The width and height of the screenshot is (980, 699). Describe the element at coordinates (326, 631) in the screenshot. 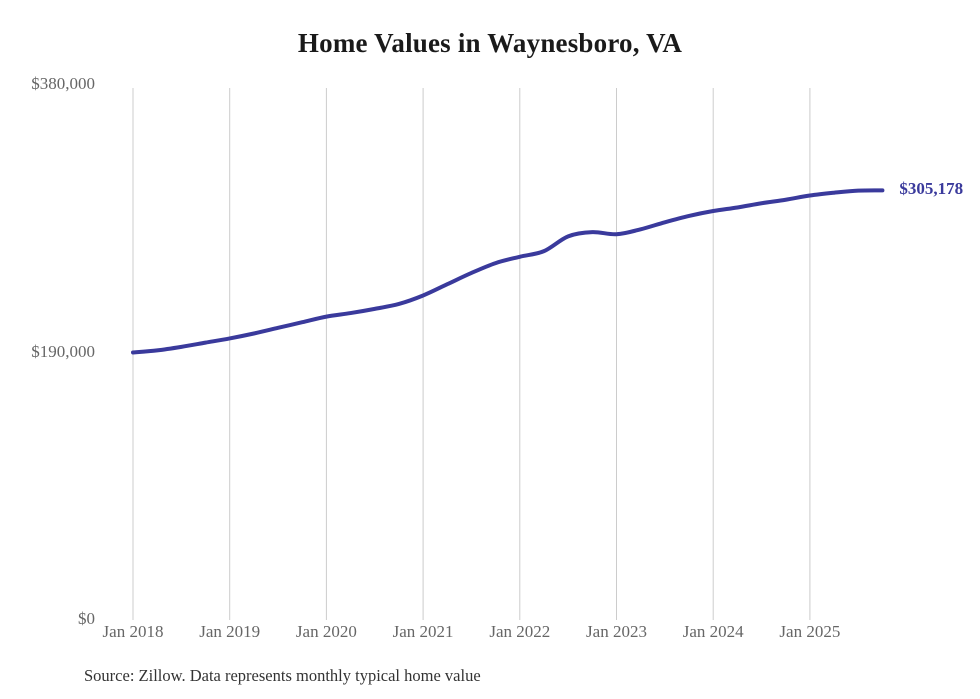

I see `x-axis-tick-label: Jan 2020` at that location.